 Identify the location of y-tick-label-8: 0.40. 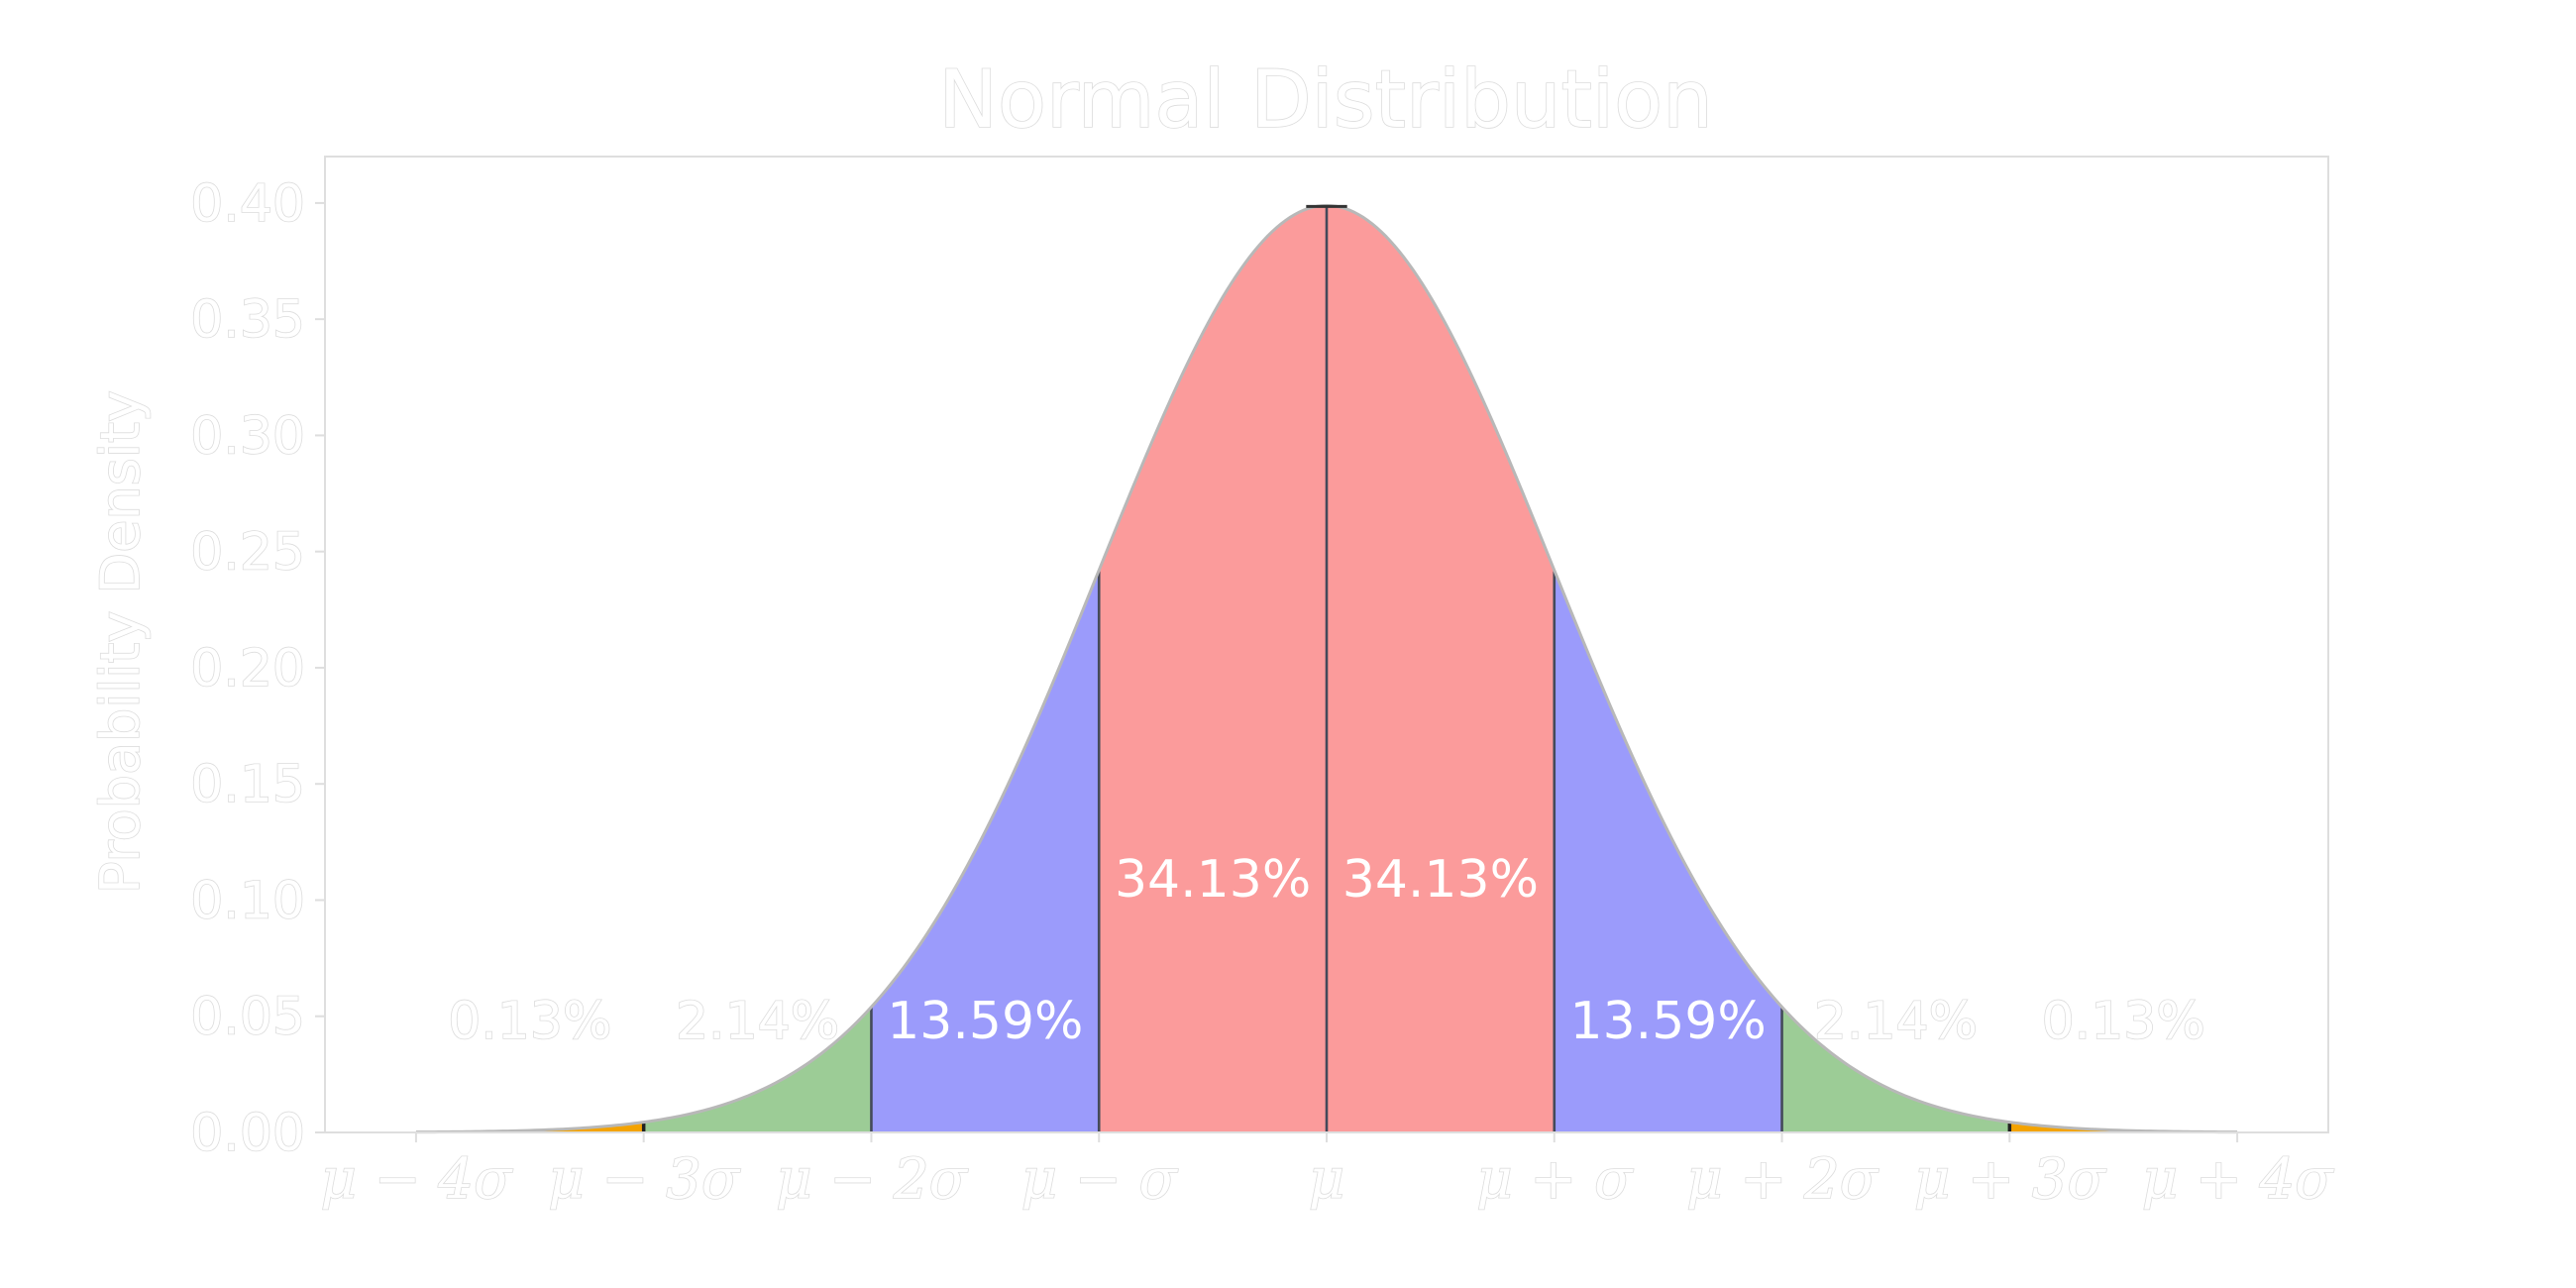
(248, 204).